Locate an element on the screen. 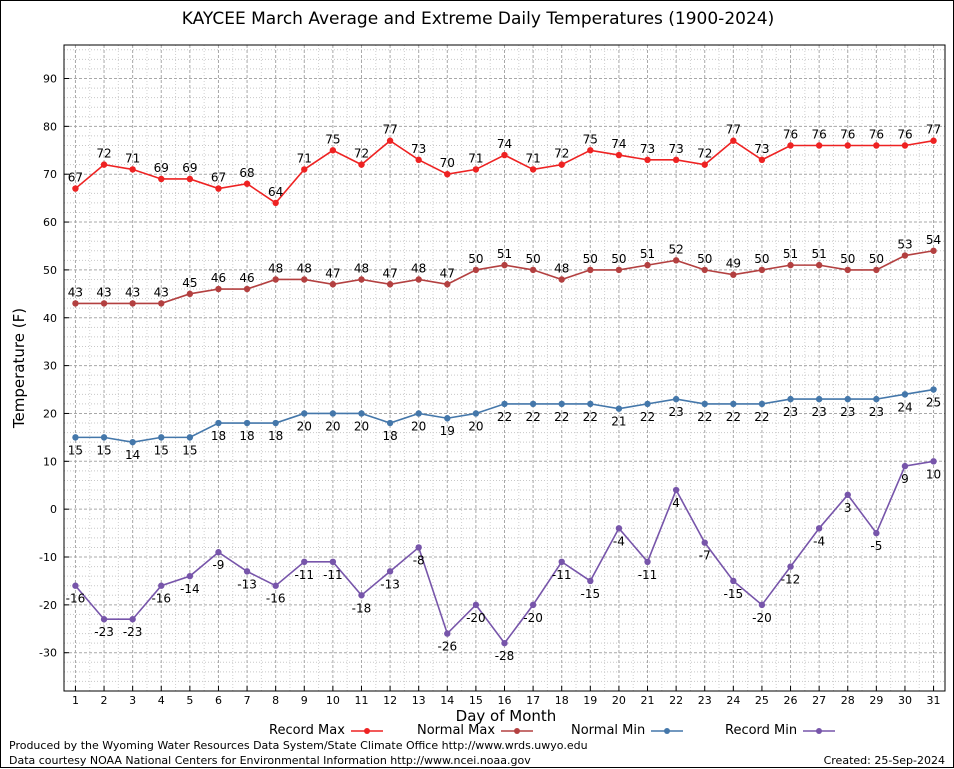 The width and height of the screenshot is (954, 769). legend-record-min: Record Min is located at coordinates (781, 732).